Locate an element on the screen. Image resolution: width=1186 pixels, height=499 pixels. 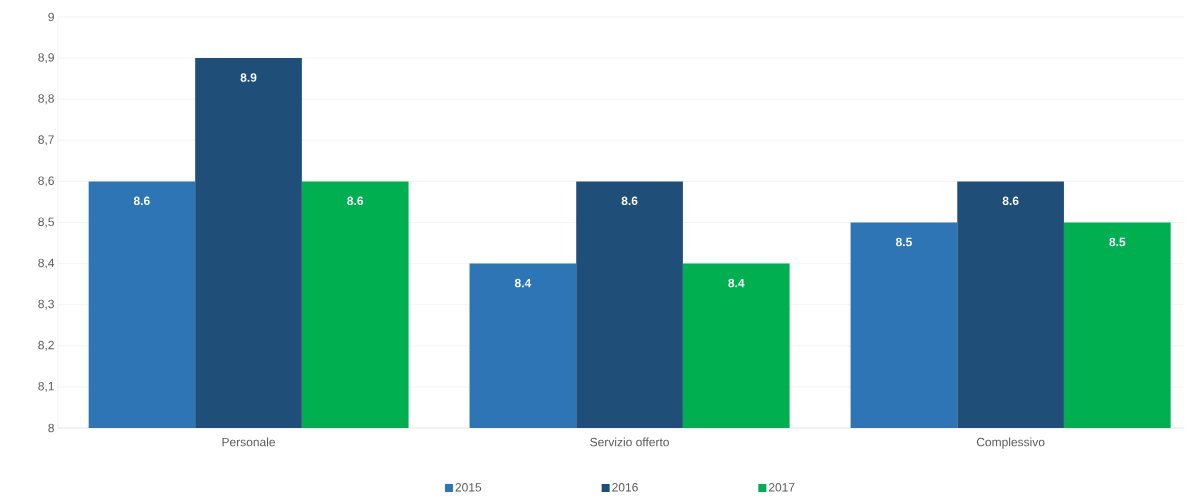
data-label: 8.9 is located at coordinates (248, 77).